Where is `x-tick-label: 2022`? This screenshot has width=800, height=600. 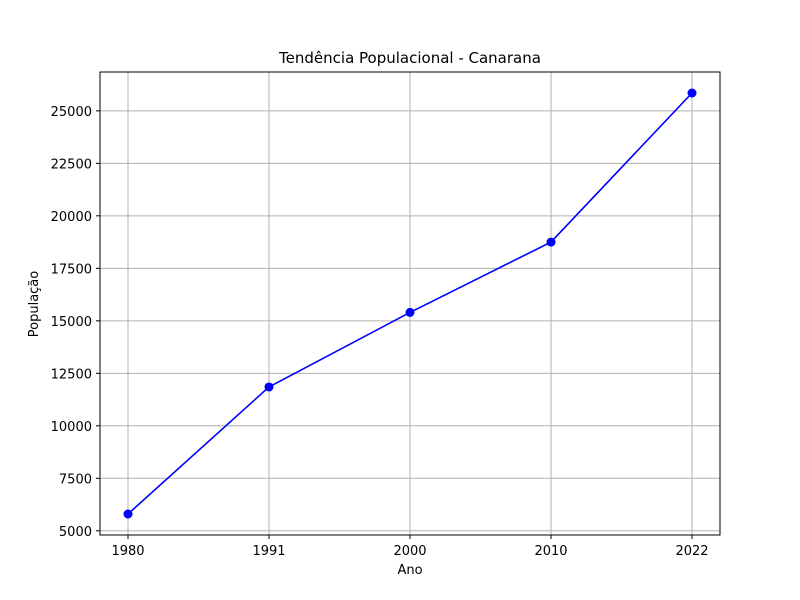 x-tick-label: 2022 is located at coordinates (691, 551).